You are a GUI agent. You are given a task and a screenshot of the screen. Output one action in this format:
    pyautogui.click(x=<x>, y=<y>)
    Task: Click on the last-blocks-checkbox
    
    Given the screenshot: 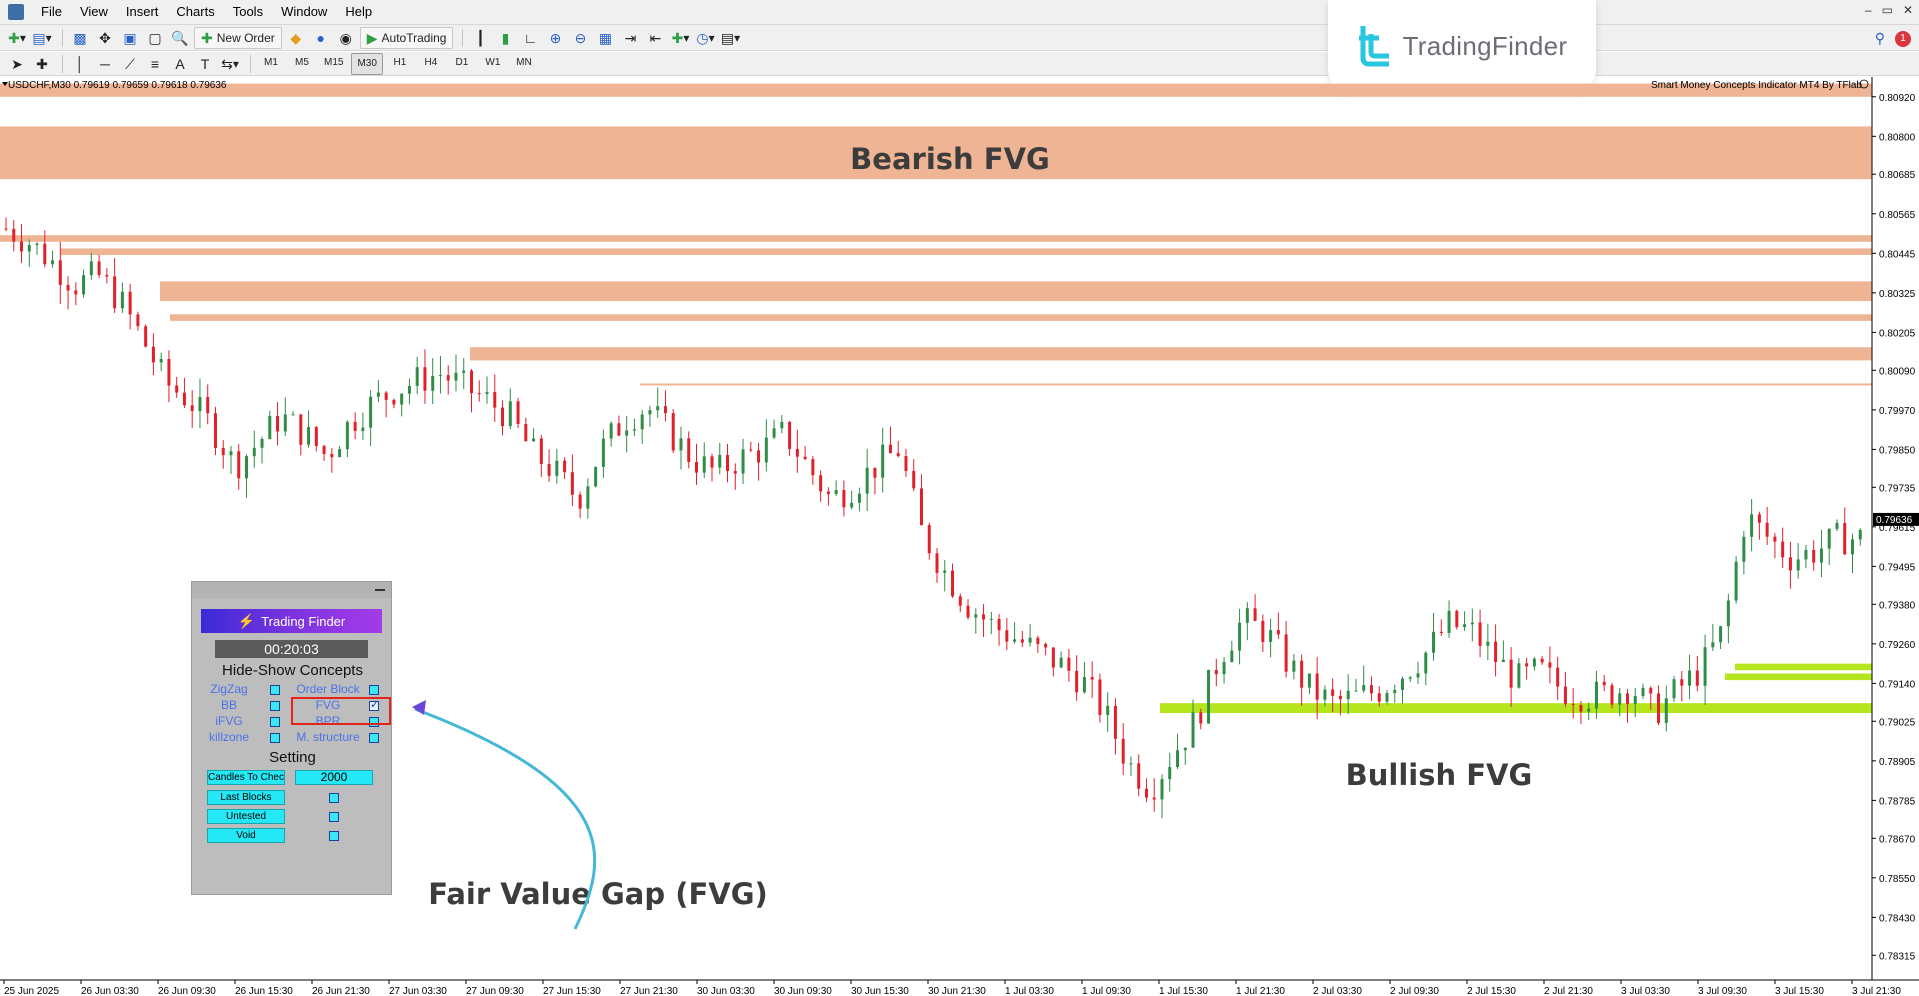 What is the action you would take?
    pyautogui.click(x=334, y=798)
    